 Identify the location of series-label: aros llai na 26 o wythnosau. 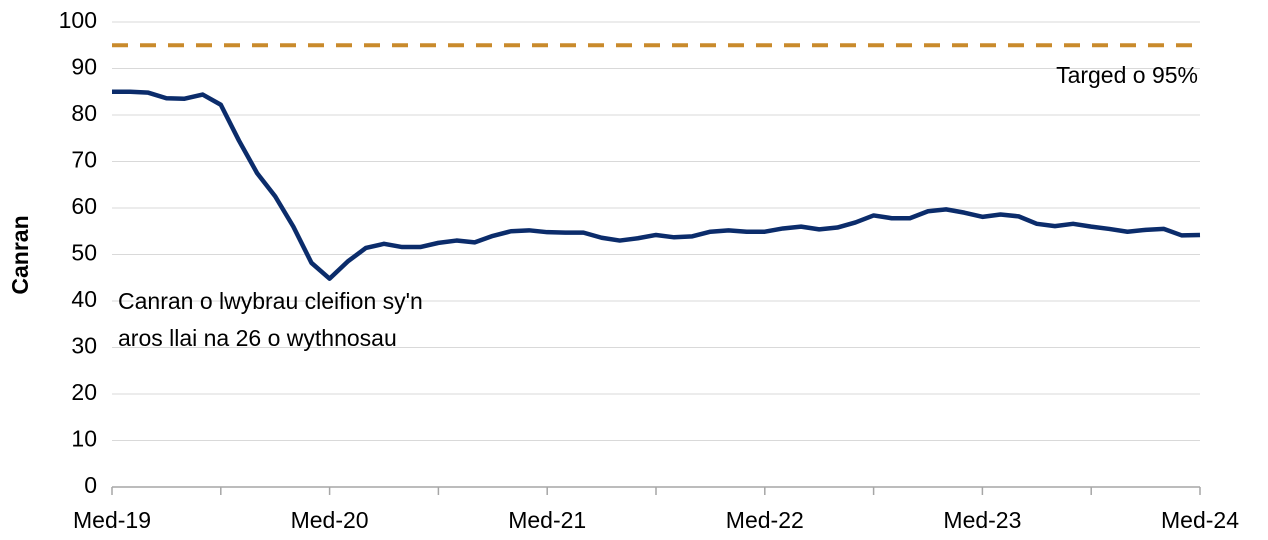
(257, 338).